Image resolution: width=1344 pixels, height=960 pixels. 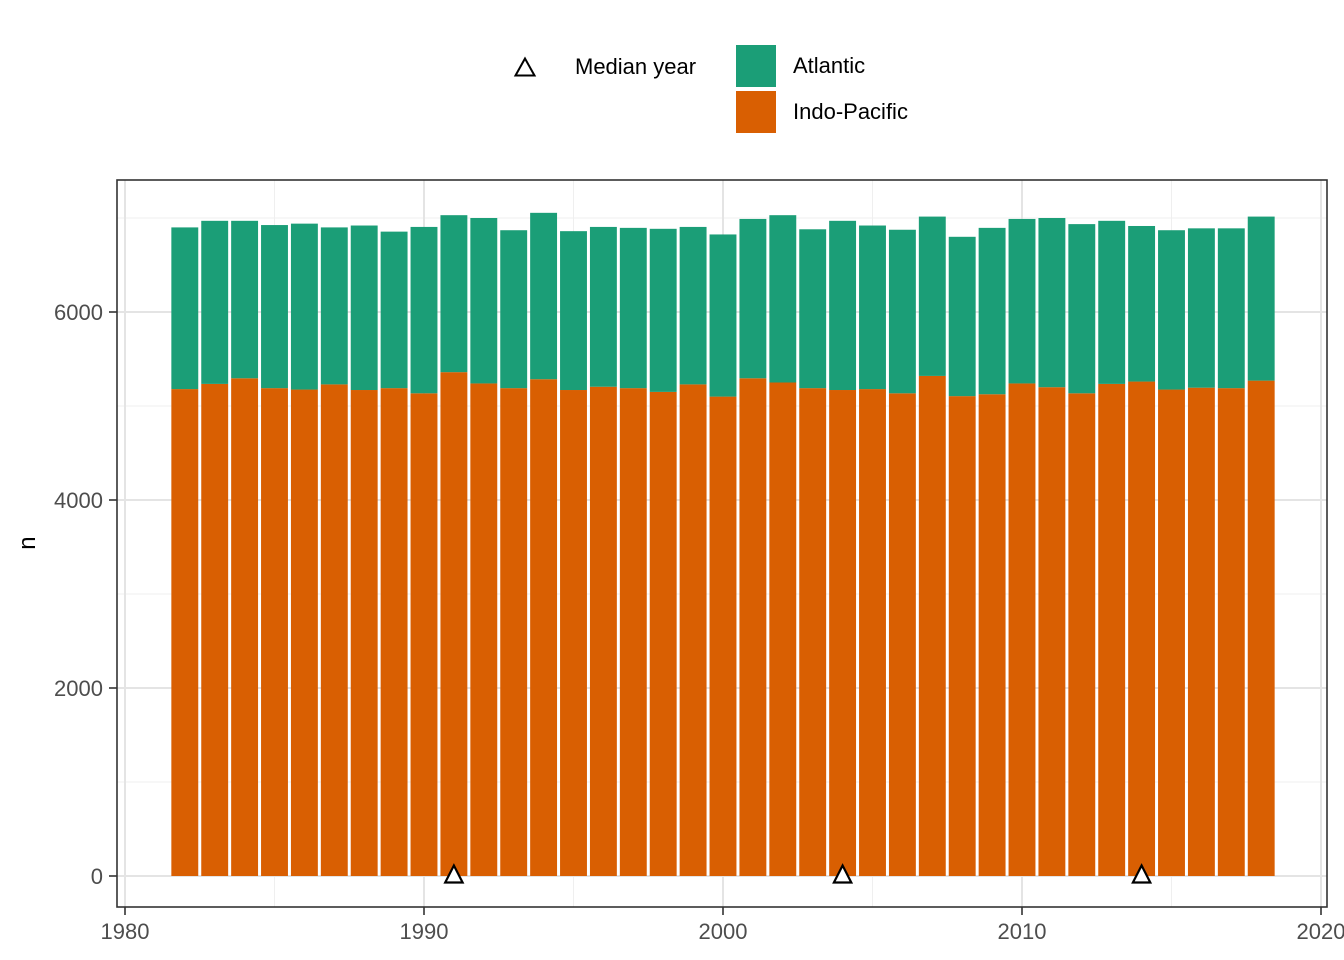 What do you see at coordinates (693, 305) in the screenshot?
I see `bar-atlantic-1999` at bounding box center [693, 305].